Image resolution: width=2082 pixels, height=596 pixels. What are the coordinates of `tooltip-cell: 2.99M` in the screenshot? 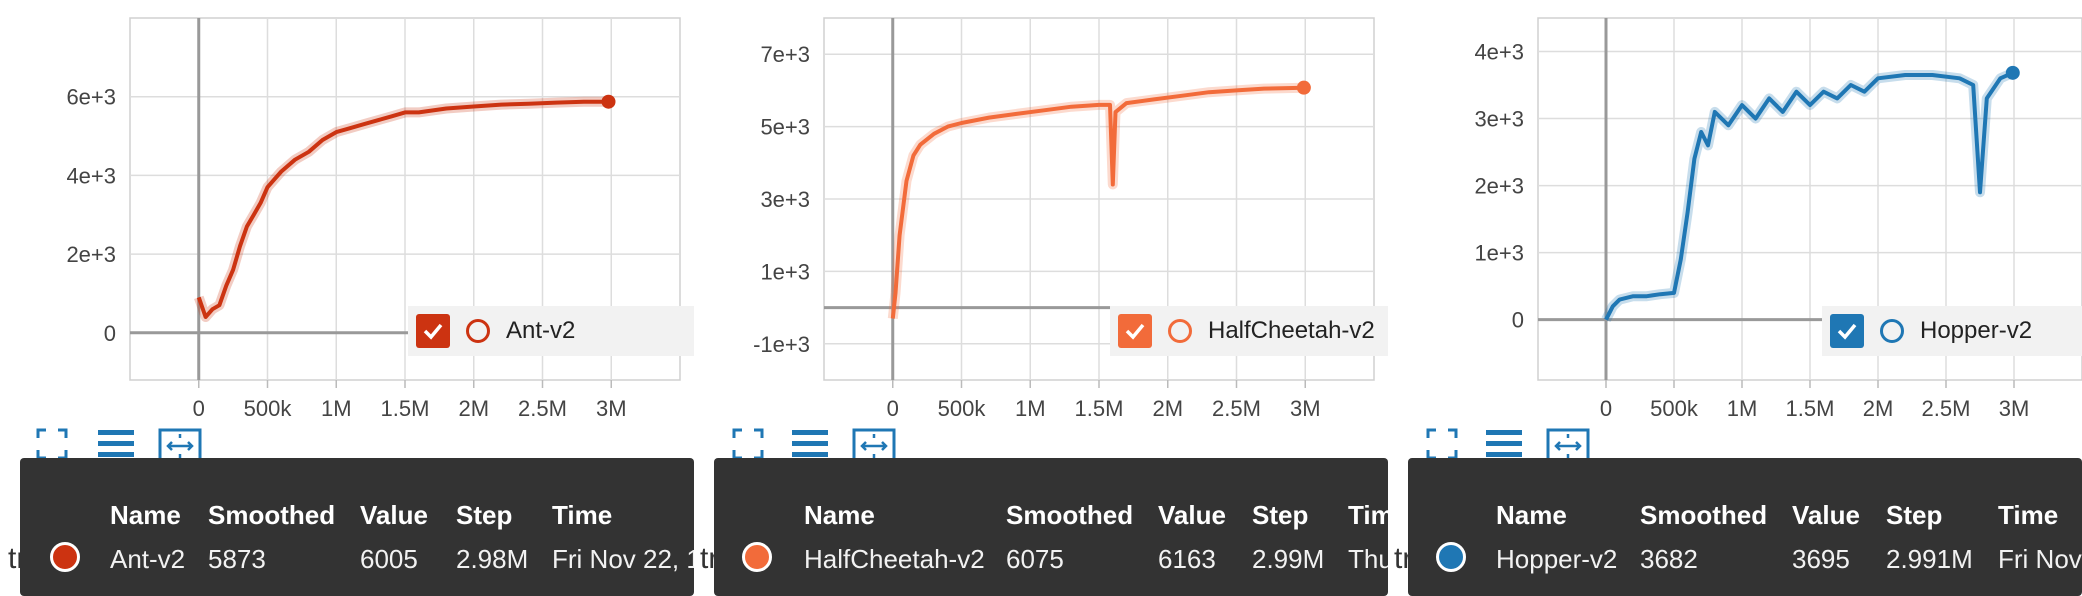 It's located at (1288, 559).